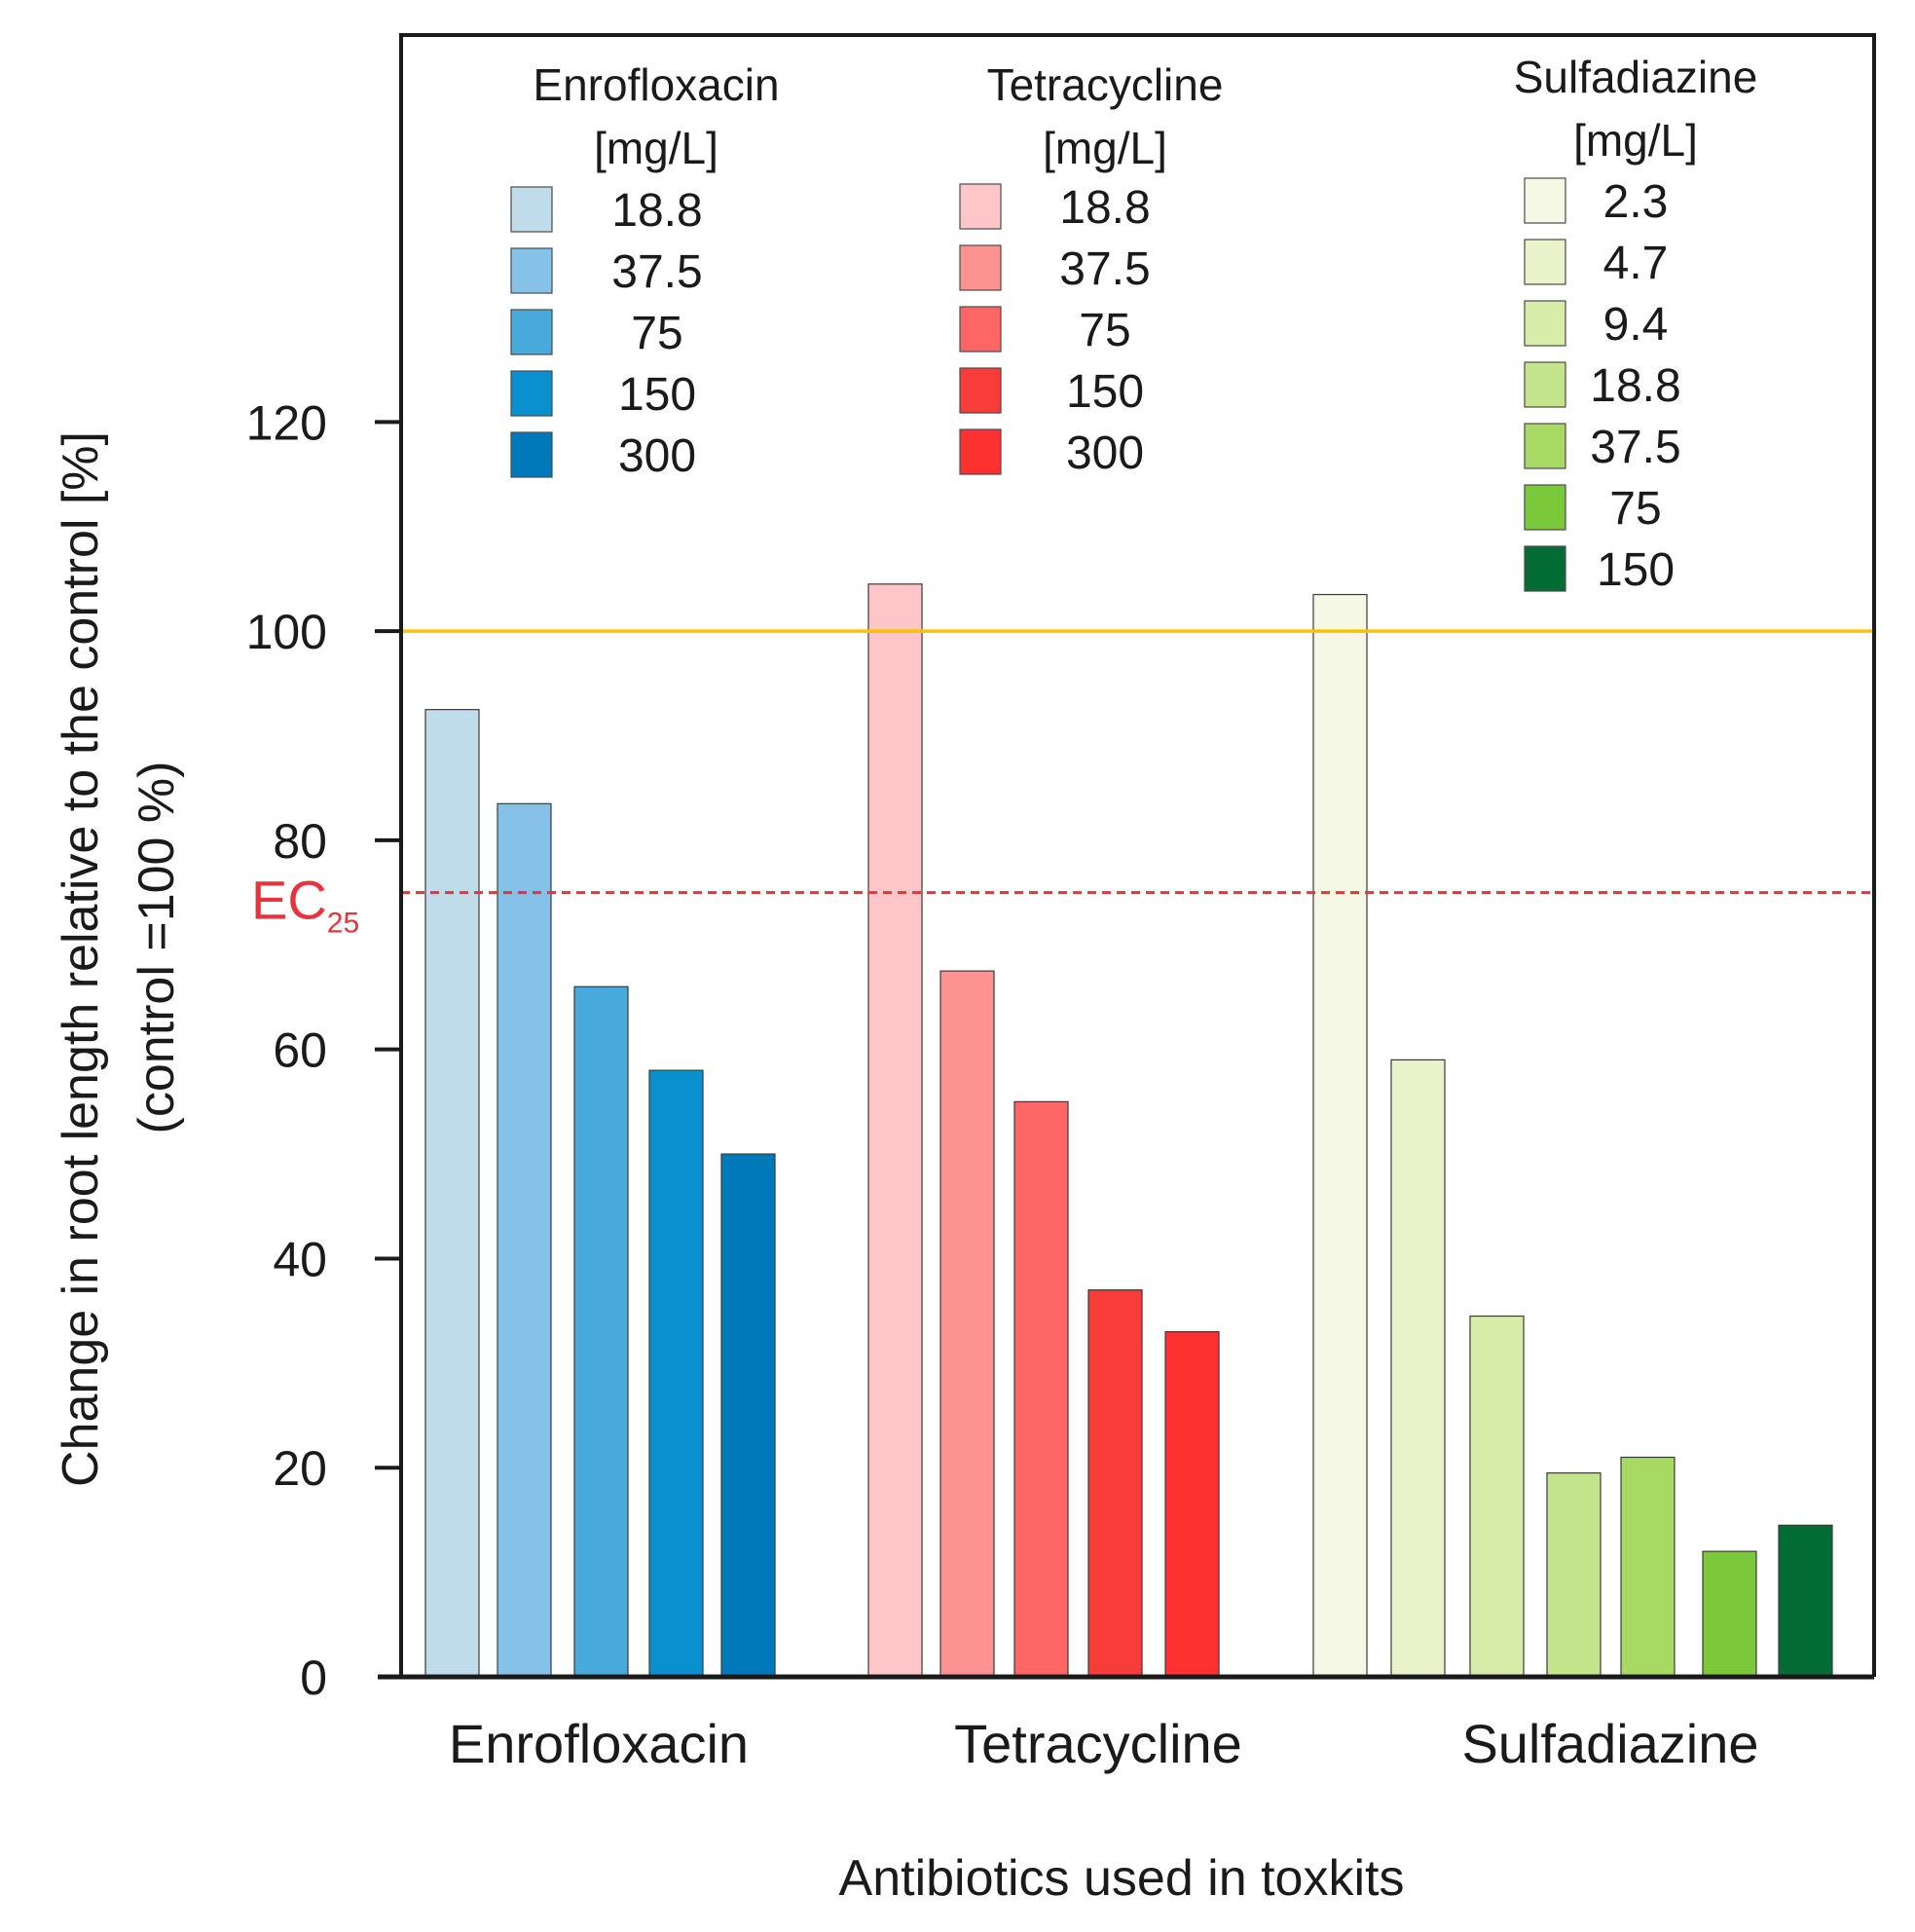 The height and width of the screenshot is (1932, 1915). I want to click on legend-value: 2.3, so click(1636, 202).